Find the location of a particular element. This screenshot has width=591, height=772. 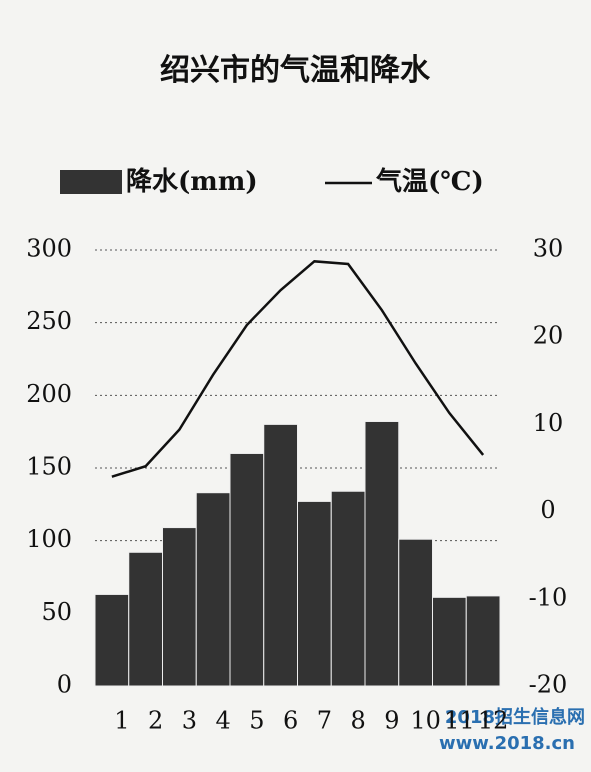

y-tick-label: 0 is located at coordinates (64, 685).